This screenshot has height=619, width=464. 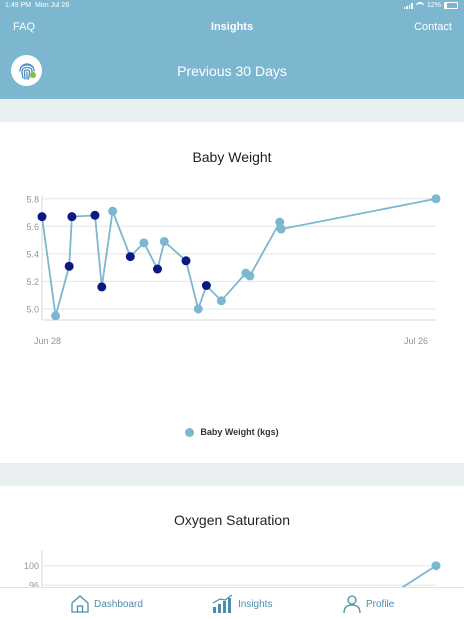 I want to click on weight-legend: Baby Weight (kgs), so click(x=232, y=432).